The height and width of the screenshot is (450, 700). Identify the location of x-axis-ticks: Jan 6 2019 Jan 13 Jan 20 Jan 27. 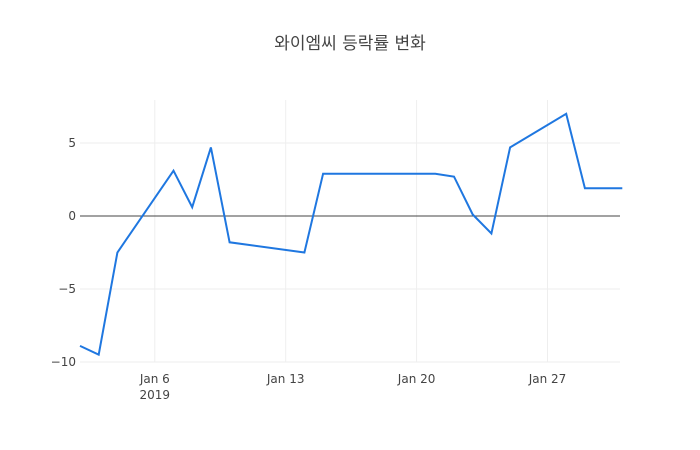
(352, 387).